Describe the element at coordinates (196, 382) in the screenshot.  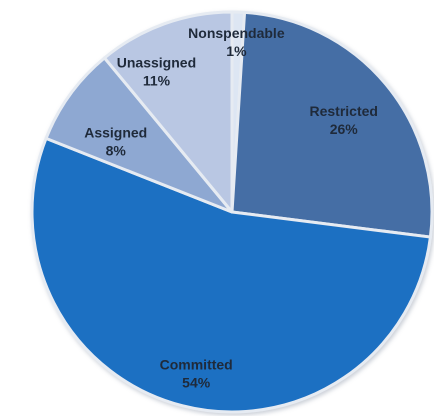
I see `slice-value-label: 54%` at that location.